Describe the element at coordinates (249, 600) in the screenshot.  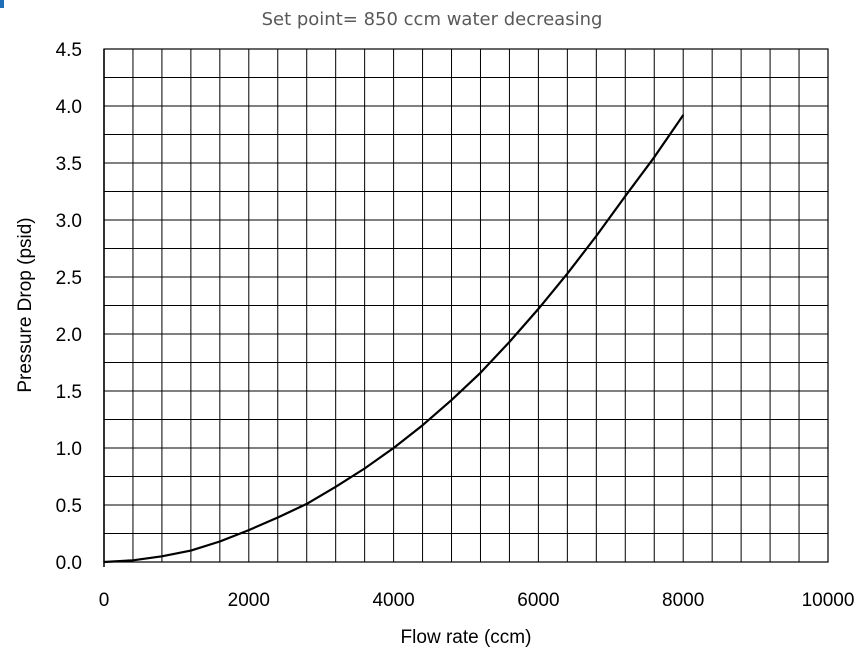
I see `x-tick-label: 2000` at that location.